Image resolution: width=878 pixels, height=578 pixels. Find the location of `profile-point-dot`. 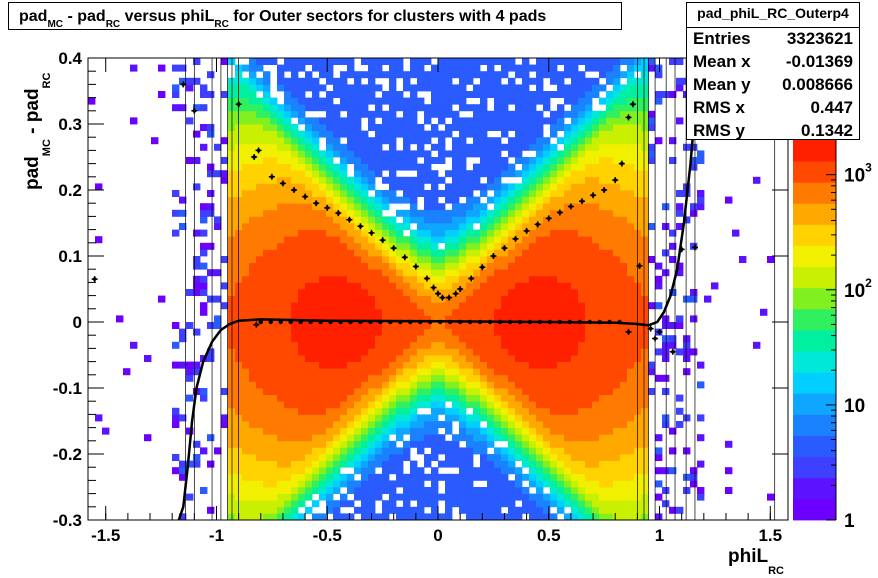

profile-point-dot is located at coordinates (404, 257).